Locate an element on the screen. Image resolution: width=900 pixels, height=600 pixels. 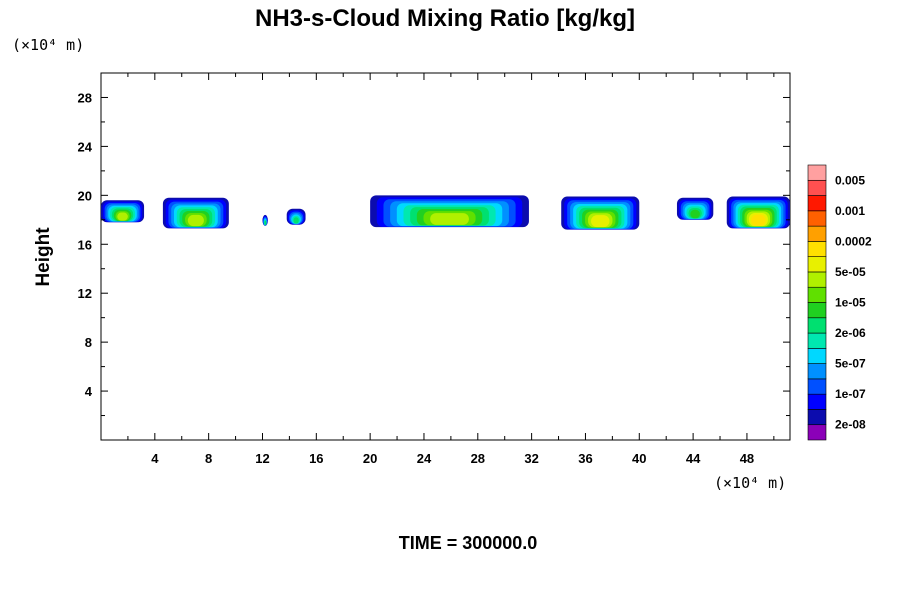
cloud-field is located at coordinates (445, 212).